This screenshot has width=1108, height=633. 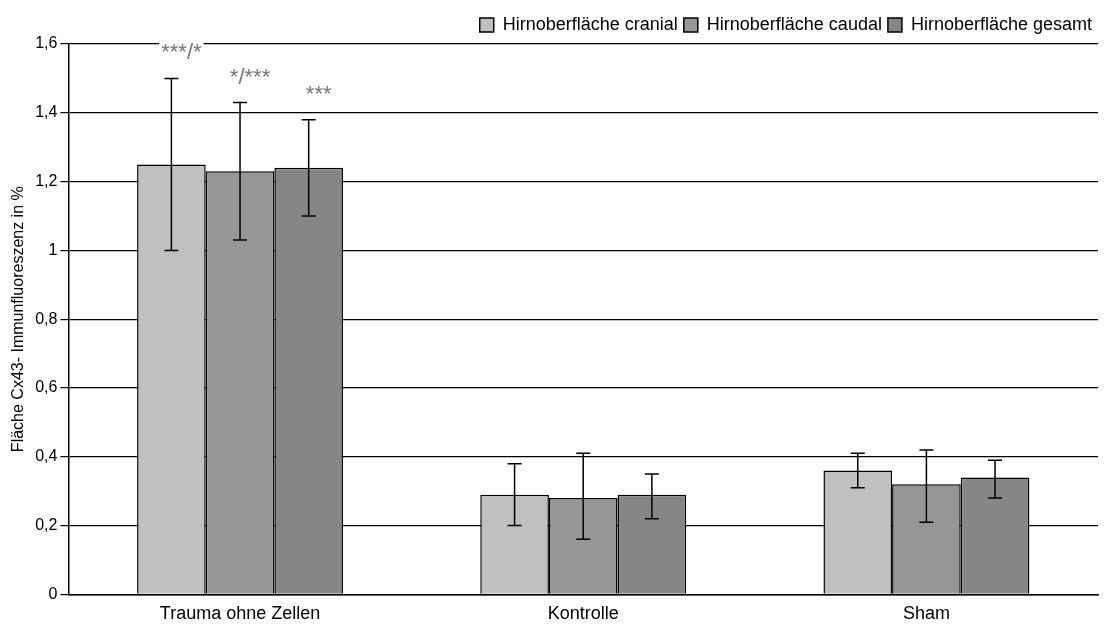 What do you see at coordinates (46, 112) in the screenshot?
I see `y-tick-label: 1,4` at bounding box center [46, 112].